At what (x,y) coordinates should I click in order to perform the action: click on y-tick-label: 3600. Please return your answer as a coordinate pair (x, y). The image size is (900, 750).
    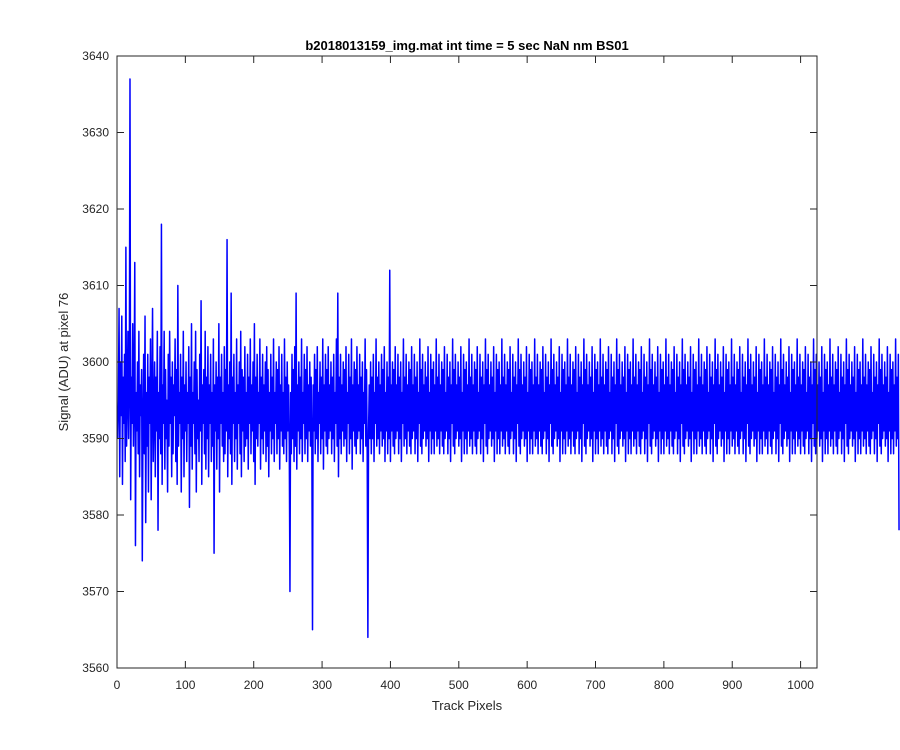
    Looking at the image, I should click on (95, 362).